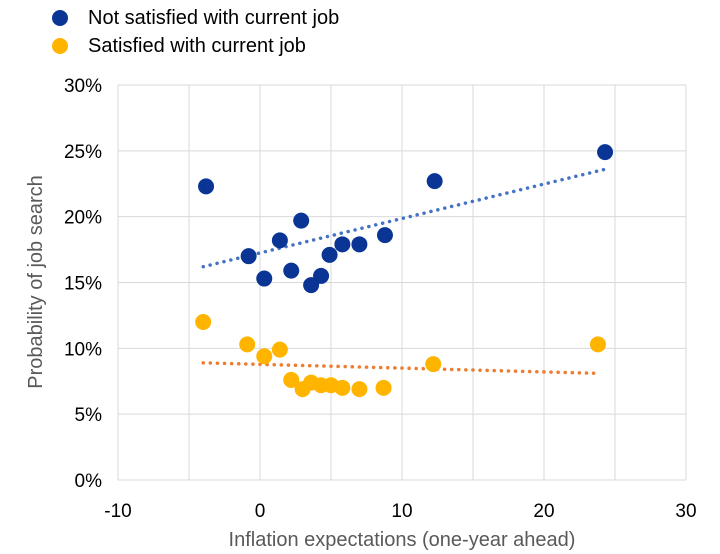 The height and width of the screenshot is (554, 720). Describe the element at coordinates (83, 86) in the screenshot. I see `y-tick-label: 30%` at that location.